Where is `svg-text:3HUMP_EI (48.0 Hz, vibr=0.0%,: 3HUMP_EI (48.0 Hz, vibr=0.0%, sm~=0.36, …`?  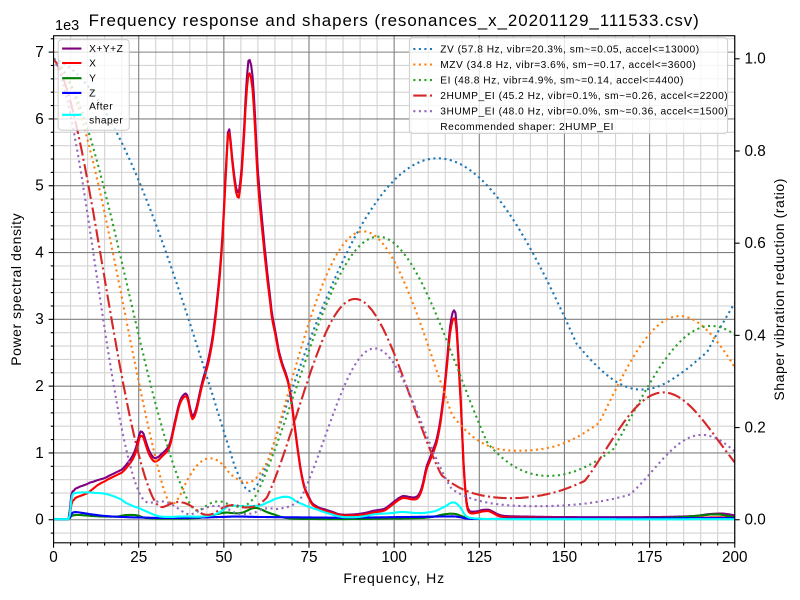
svg-text:3HUMP_EI (48.0 Hz, vibr=0.0%,: 3HUMP_EI (48.0 Hz, vibr=0.0%, sm~=0.36, … is located at coordinates (584, 112).